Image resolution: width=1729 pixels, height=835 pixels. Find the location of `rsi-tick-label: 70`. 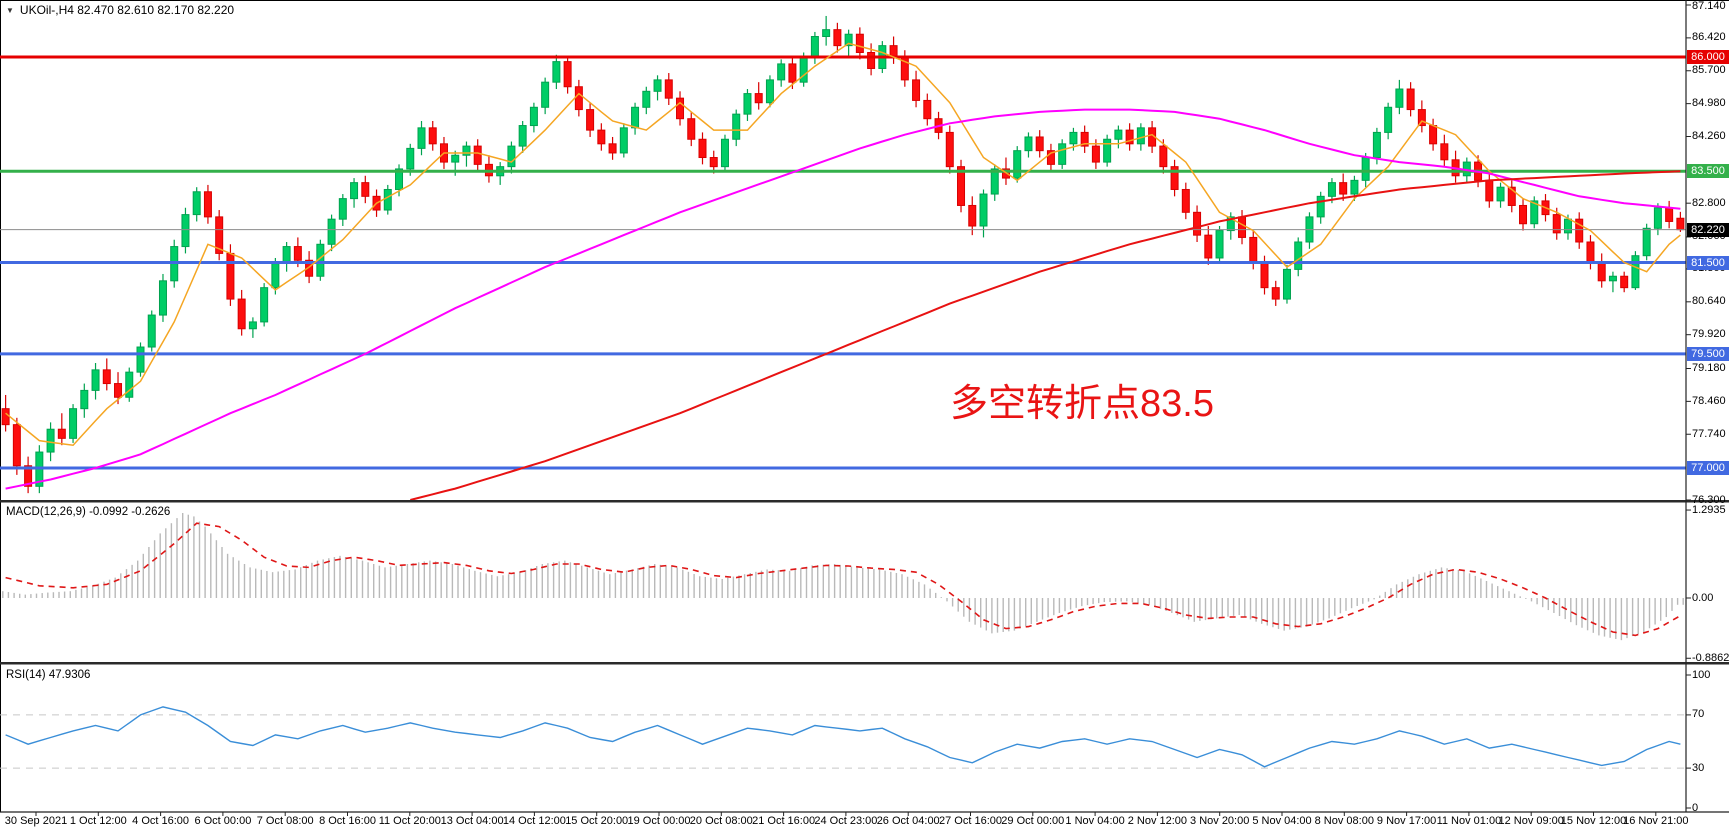

rsi-tick-label: 70 is located at coordinates (1698, 714).